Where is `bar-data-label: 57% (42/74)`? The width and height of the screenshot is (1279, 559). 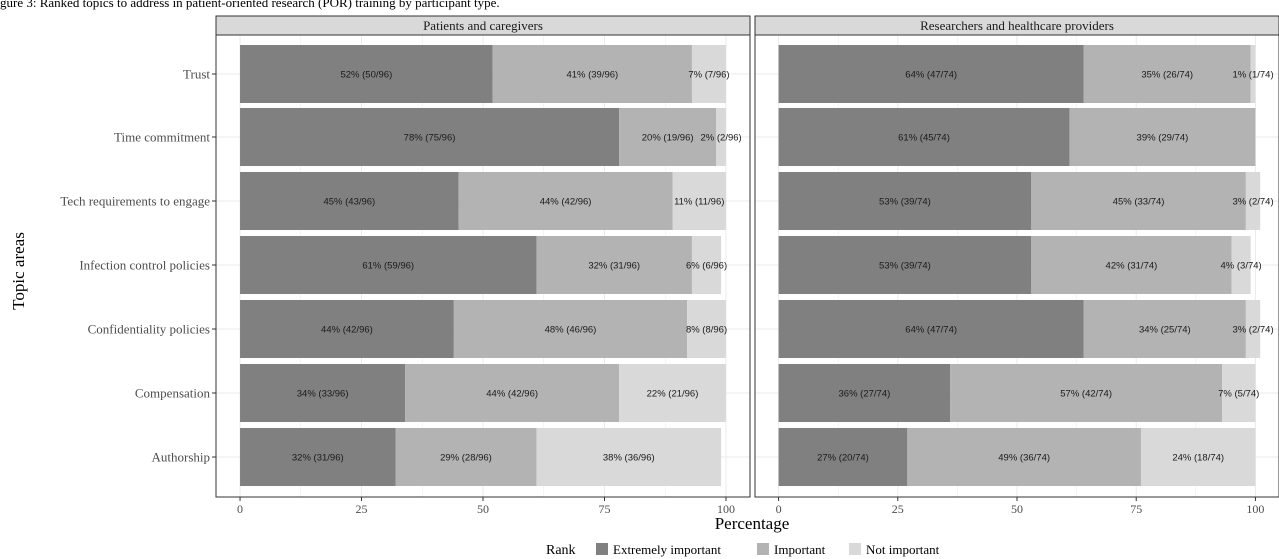
bar-data-label: 57% (42/74) is located at coordinates (1086, 394).